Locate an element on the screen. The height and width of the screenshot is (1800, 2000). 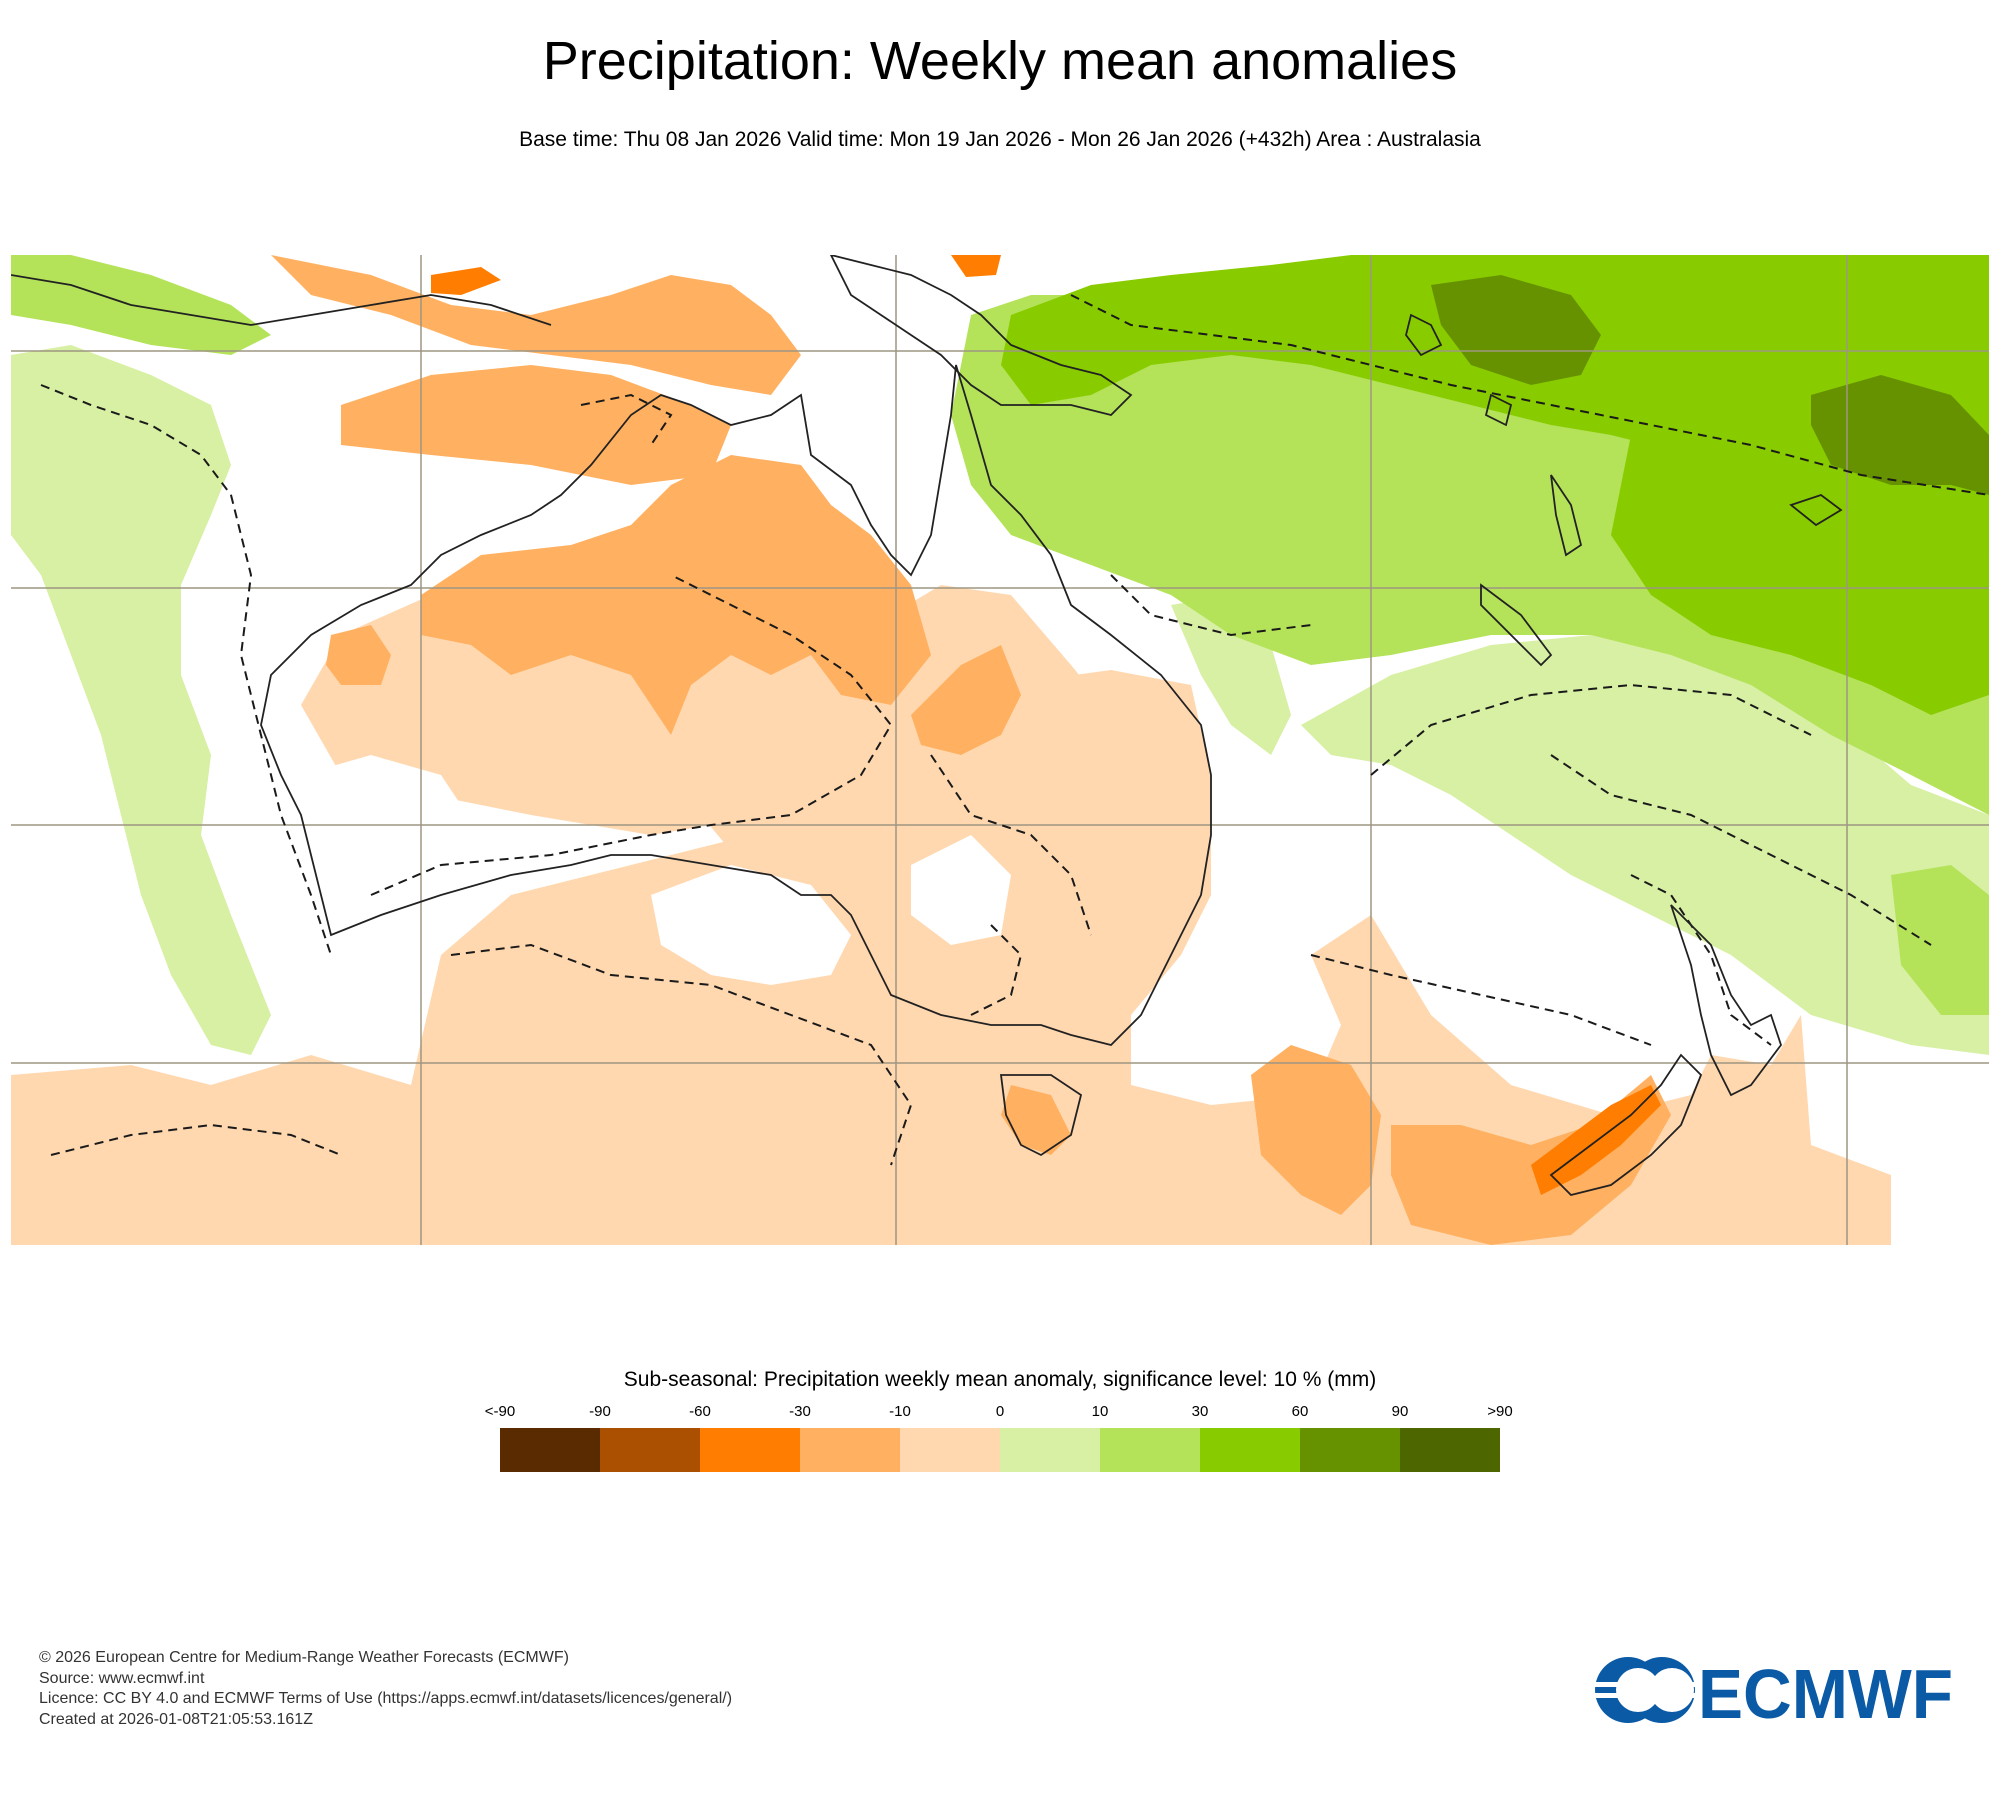
anomaly-area-light-green-indian is located at coordinates (141, 305).